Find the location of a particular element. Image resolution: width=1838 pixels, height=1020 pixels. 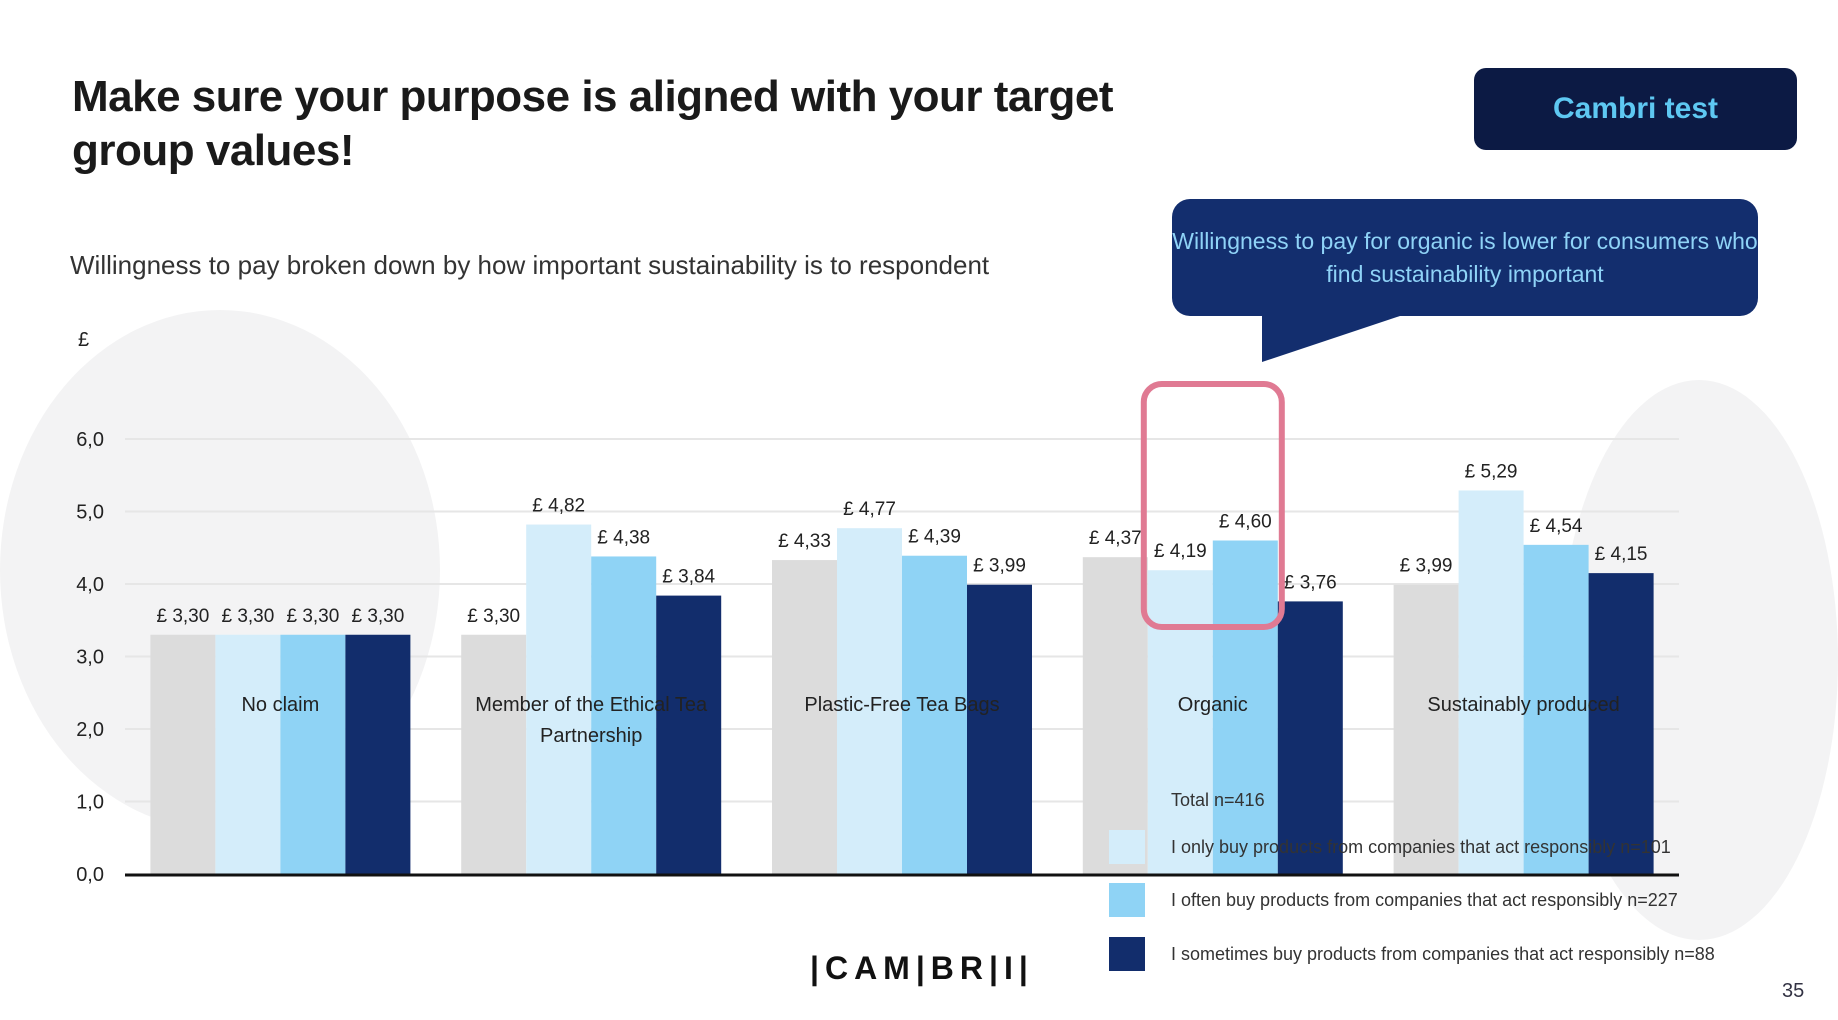

x-tick-label: No claim is located at coordinates (280, 705).